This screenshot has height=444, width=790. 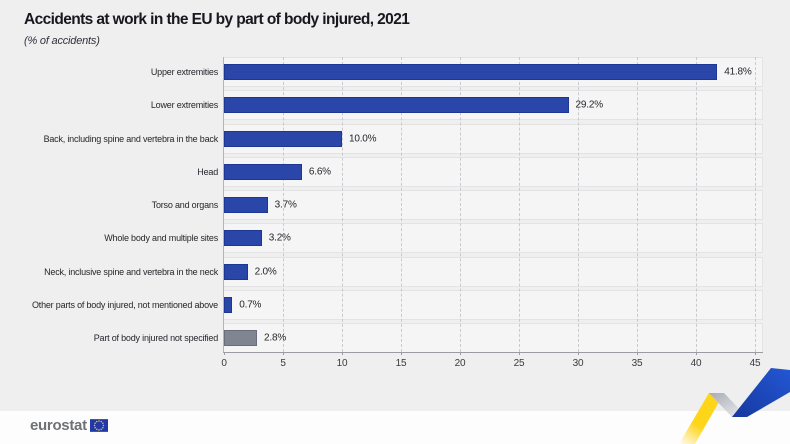 I want to click on x-tick-label: 40, so click(x=696, y=363).